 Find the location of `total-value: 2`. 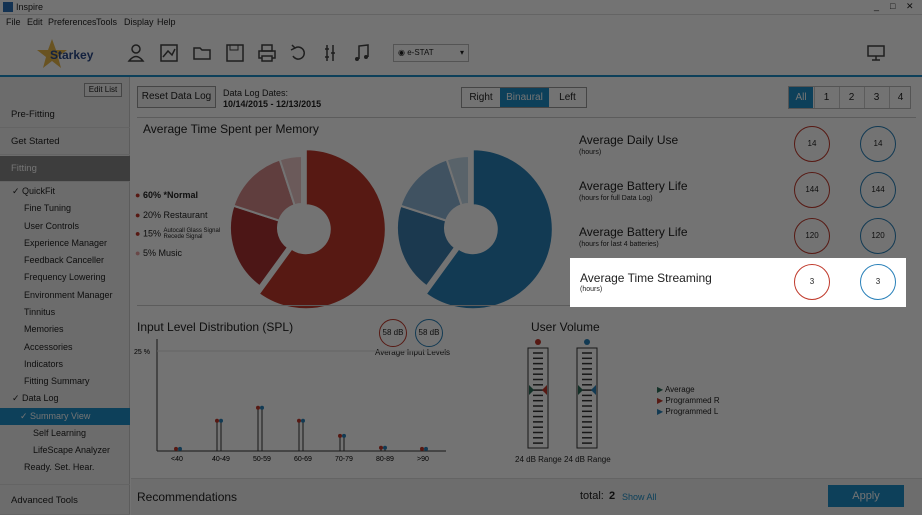

total-value: 2 is located at coordinates (612, 496).